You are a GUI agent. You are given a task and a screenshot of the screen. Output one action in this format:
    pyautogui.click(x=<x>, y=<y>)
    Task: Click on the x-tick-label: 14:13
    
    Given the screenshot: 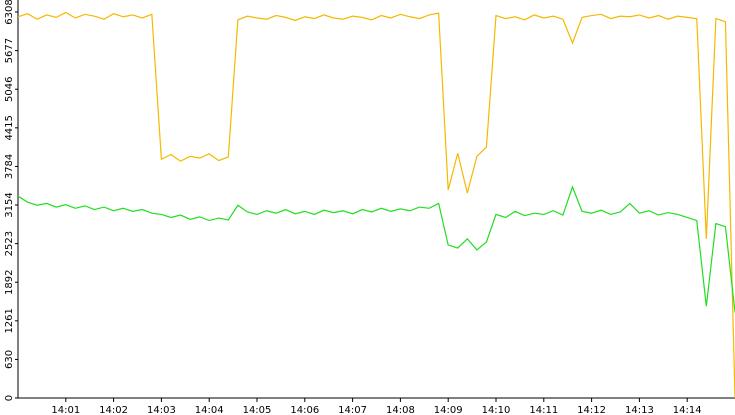 What is the action you would take?
    pyautogui.click(x=639, y=410)
    